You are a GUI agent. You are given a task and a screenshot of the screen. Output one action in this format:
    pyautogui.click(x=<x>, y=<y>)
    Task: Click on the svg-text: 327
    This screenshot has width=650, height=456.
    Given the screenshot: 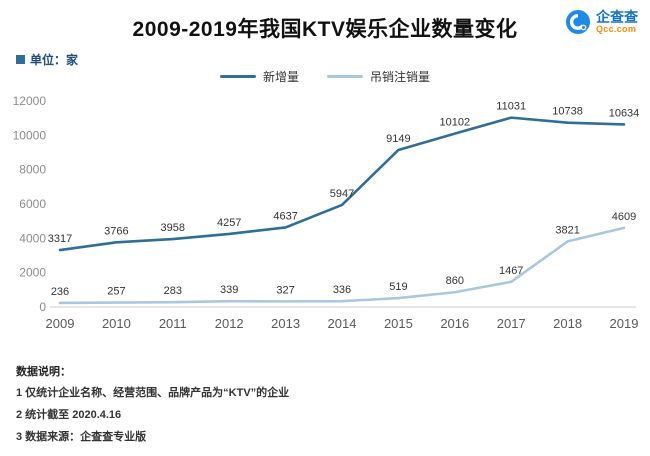 What is the action you would take?
    pyautogui.click(x=285, y=290)
    